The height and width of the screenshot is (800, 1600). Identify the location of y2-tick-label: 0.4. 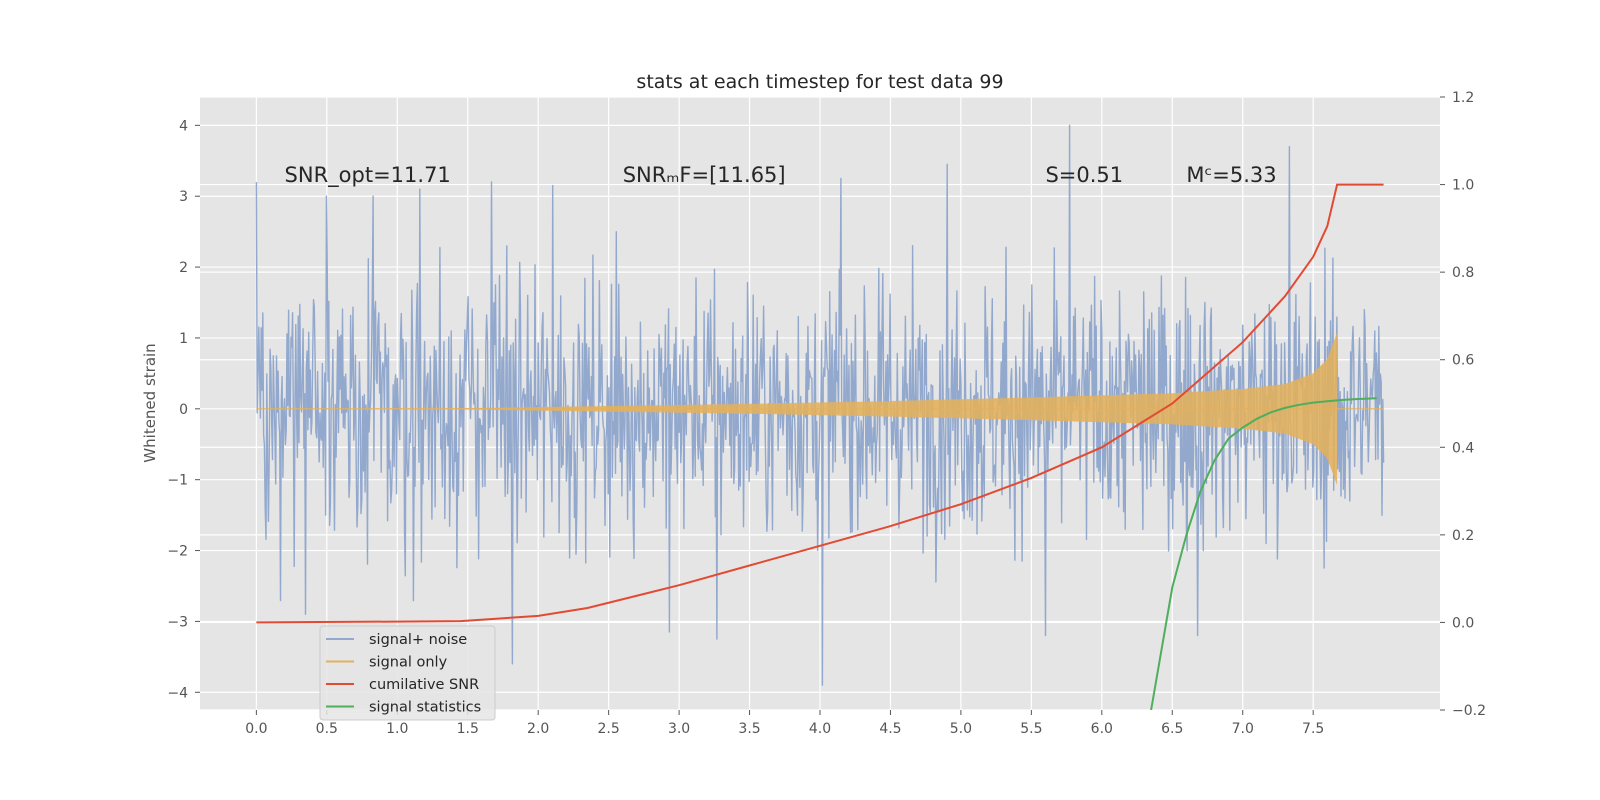
(1463, 448).